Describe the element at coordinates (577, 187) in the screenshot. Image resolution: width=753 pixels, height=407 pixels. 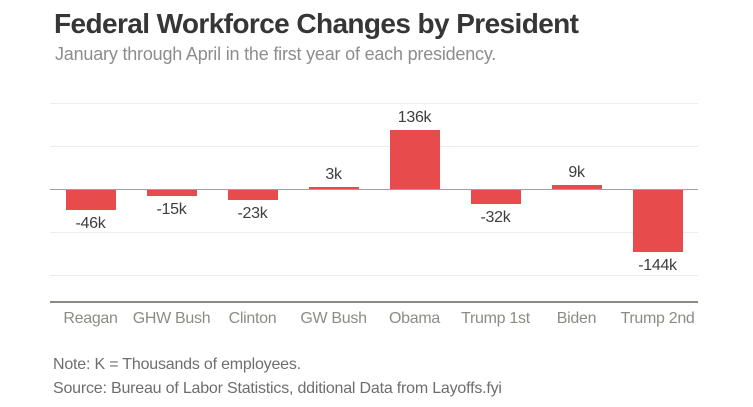
I see `bar-biden` at that location.